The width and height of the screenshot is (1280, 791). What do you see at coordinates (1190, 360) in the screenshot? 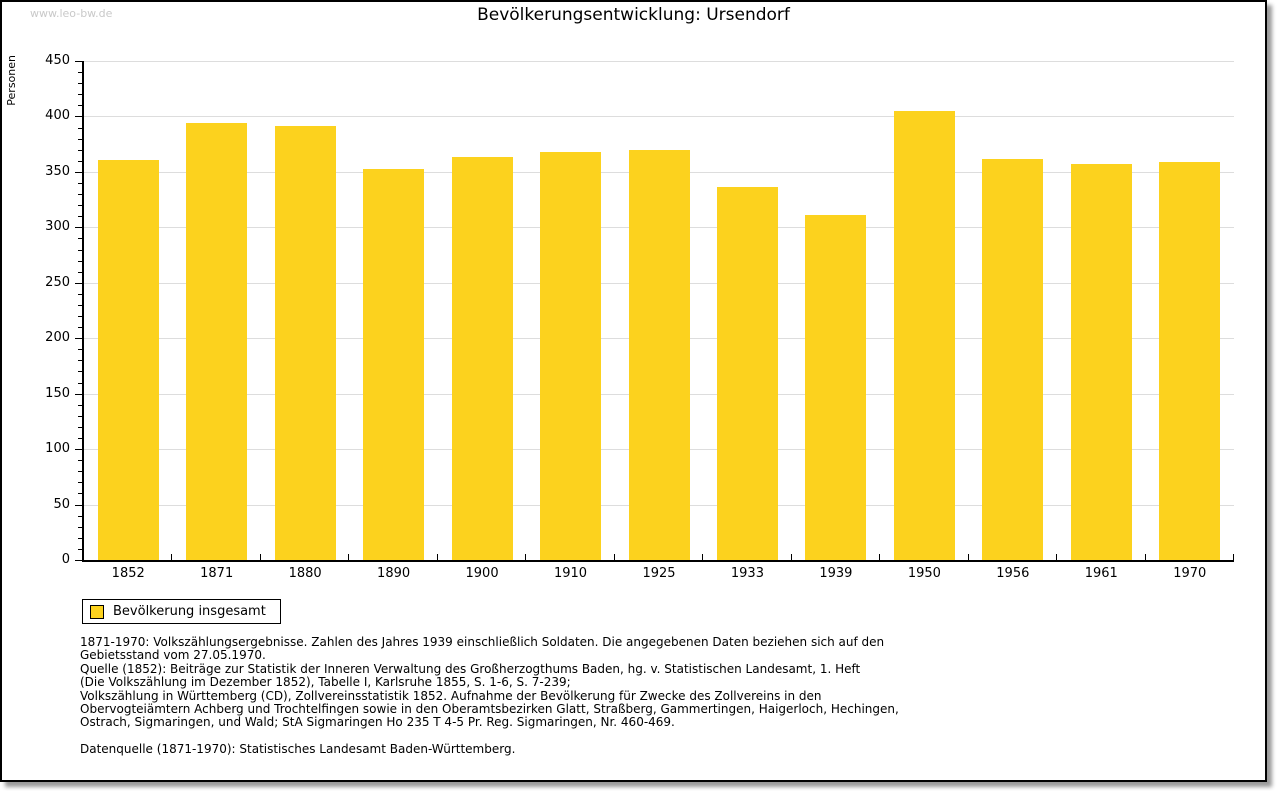
I see `bar-1970` at bounding box center [1190, 360].